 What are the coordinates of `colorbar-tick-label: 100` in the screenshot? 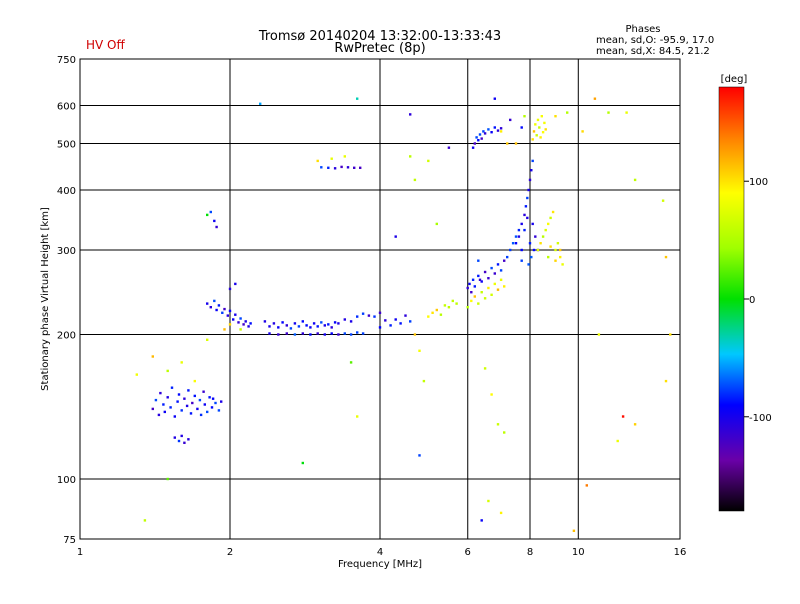 It's located at (758, 182).